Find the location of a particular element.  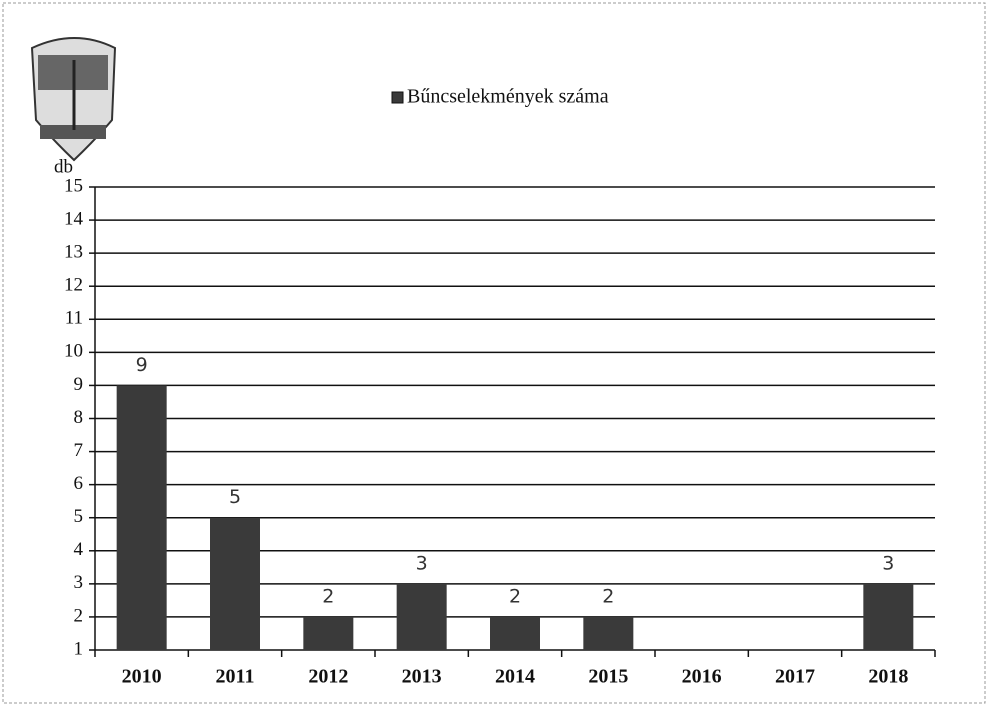

legend-marker is located at coordinates (397, 97).